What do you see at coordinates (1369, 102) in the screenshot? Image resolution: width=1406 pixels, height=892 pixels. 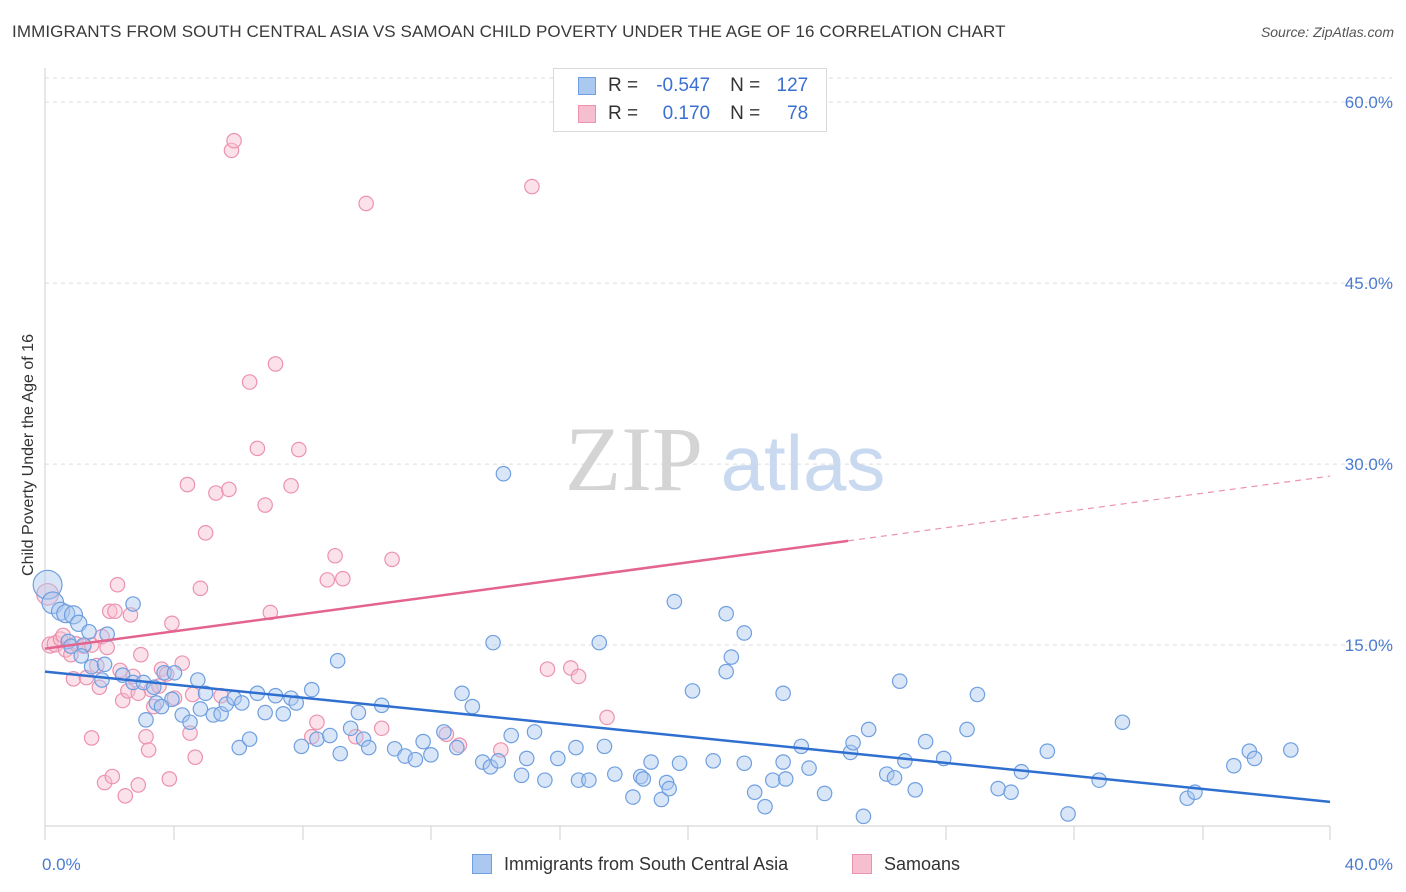 I see `y-tick-label: 60.0%` at bounding box center [1369, 102].